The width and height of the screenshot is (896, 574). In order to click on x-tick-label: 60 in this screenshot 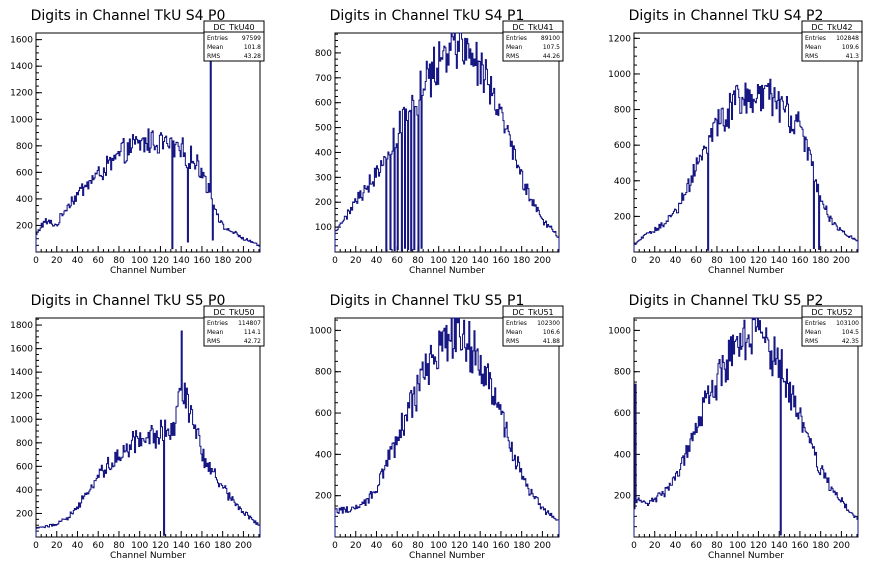, I will do `click(98, 546)`.